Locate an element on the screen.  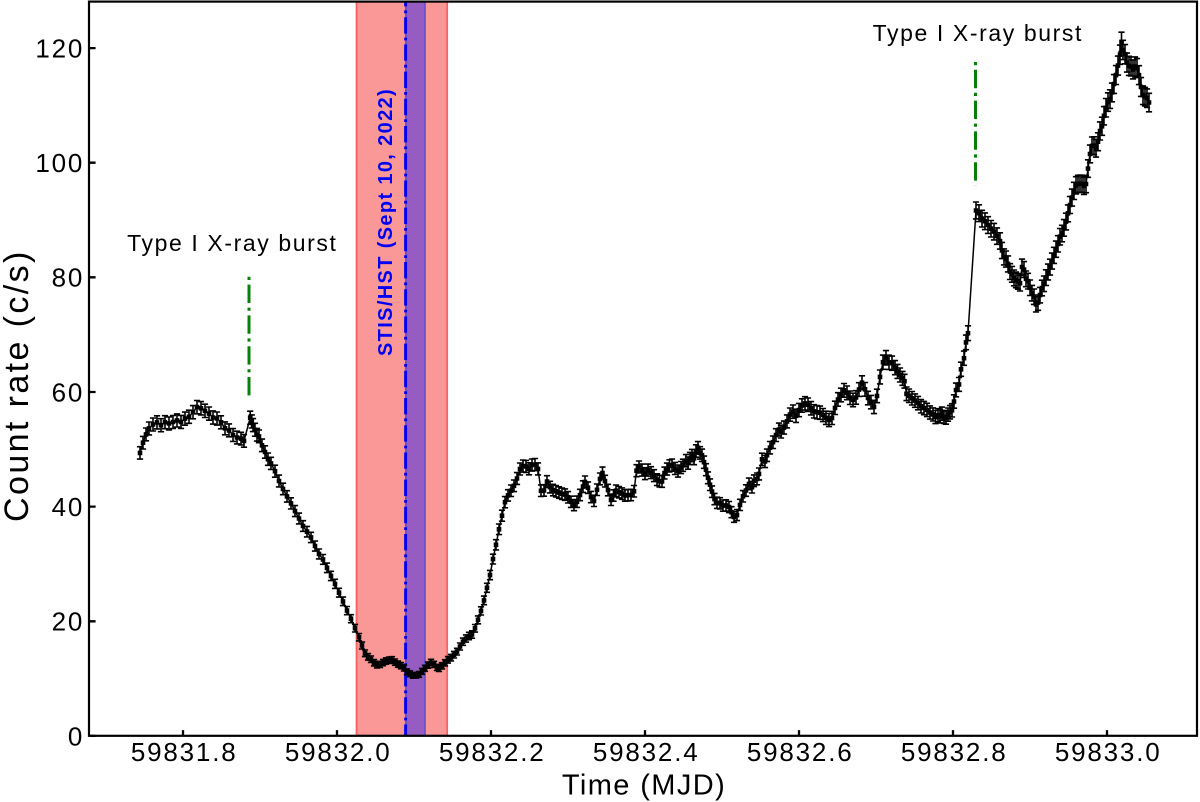
svg-text: 59832.4 is located at coordinates (646, 752).